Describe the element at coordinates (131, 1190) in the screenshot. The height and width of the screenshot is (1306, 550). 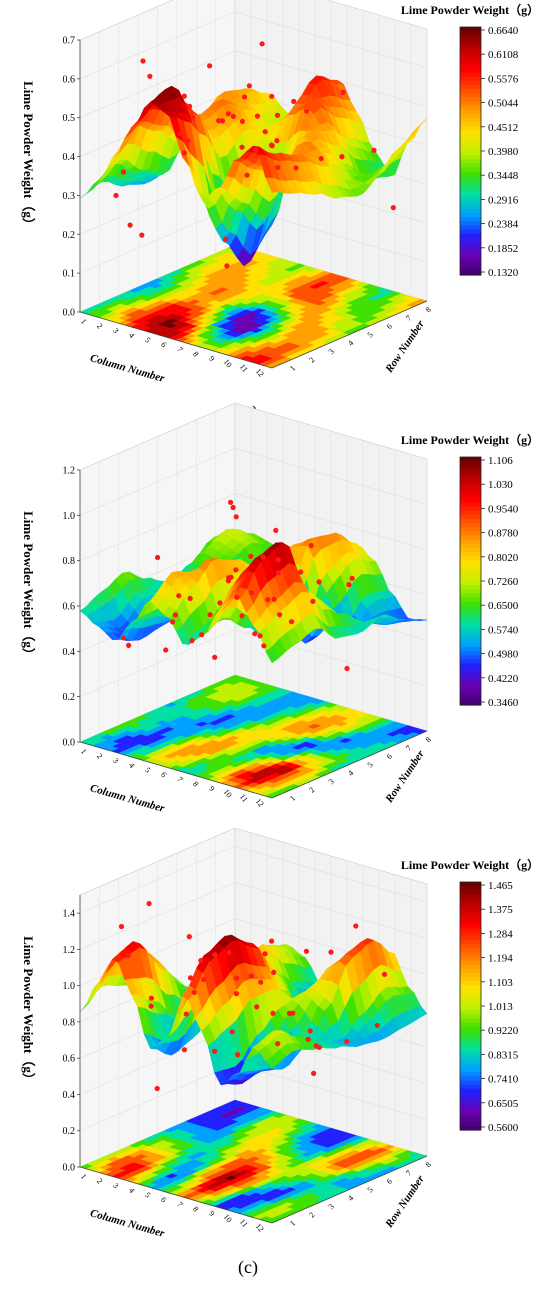
I see `x-tick-label: 4` at that location.